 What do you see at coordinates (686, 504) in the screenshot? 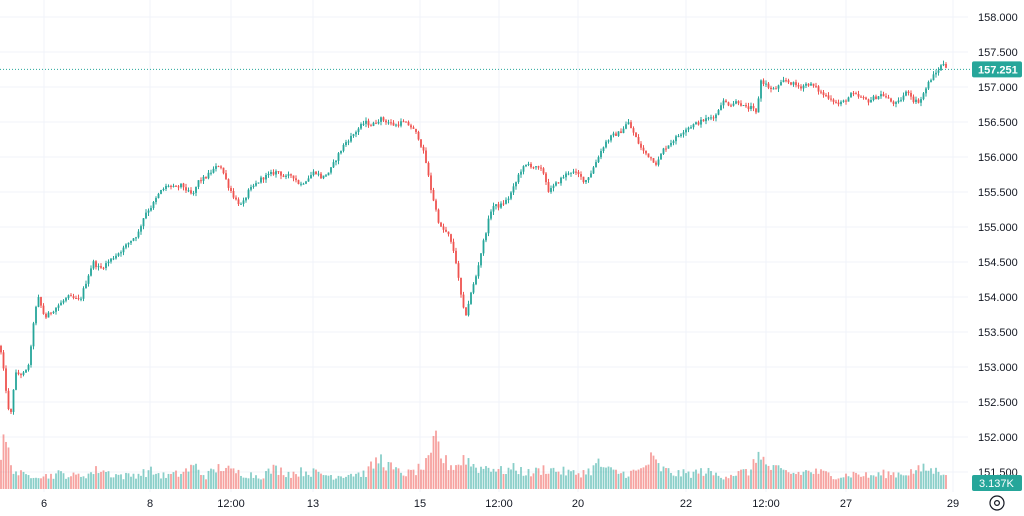
I see `x-tick-label: 22` at bounding box center [686, 504].